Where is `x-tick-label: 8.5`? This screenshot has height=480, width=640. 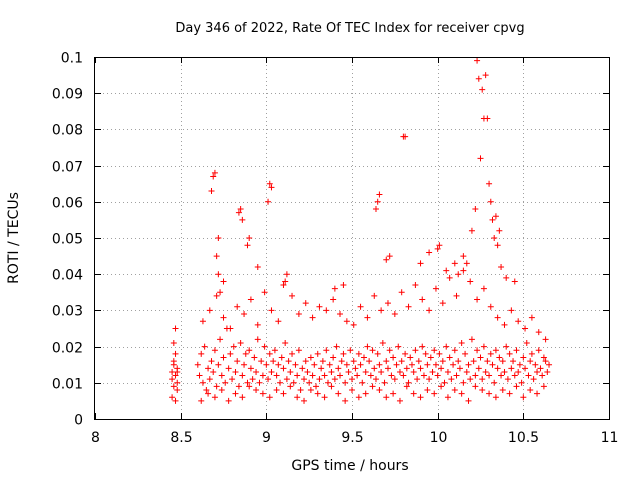 x-tick-label: 8.5 is located at coordinates (181, 438).